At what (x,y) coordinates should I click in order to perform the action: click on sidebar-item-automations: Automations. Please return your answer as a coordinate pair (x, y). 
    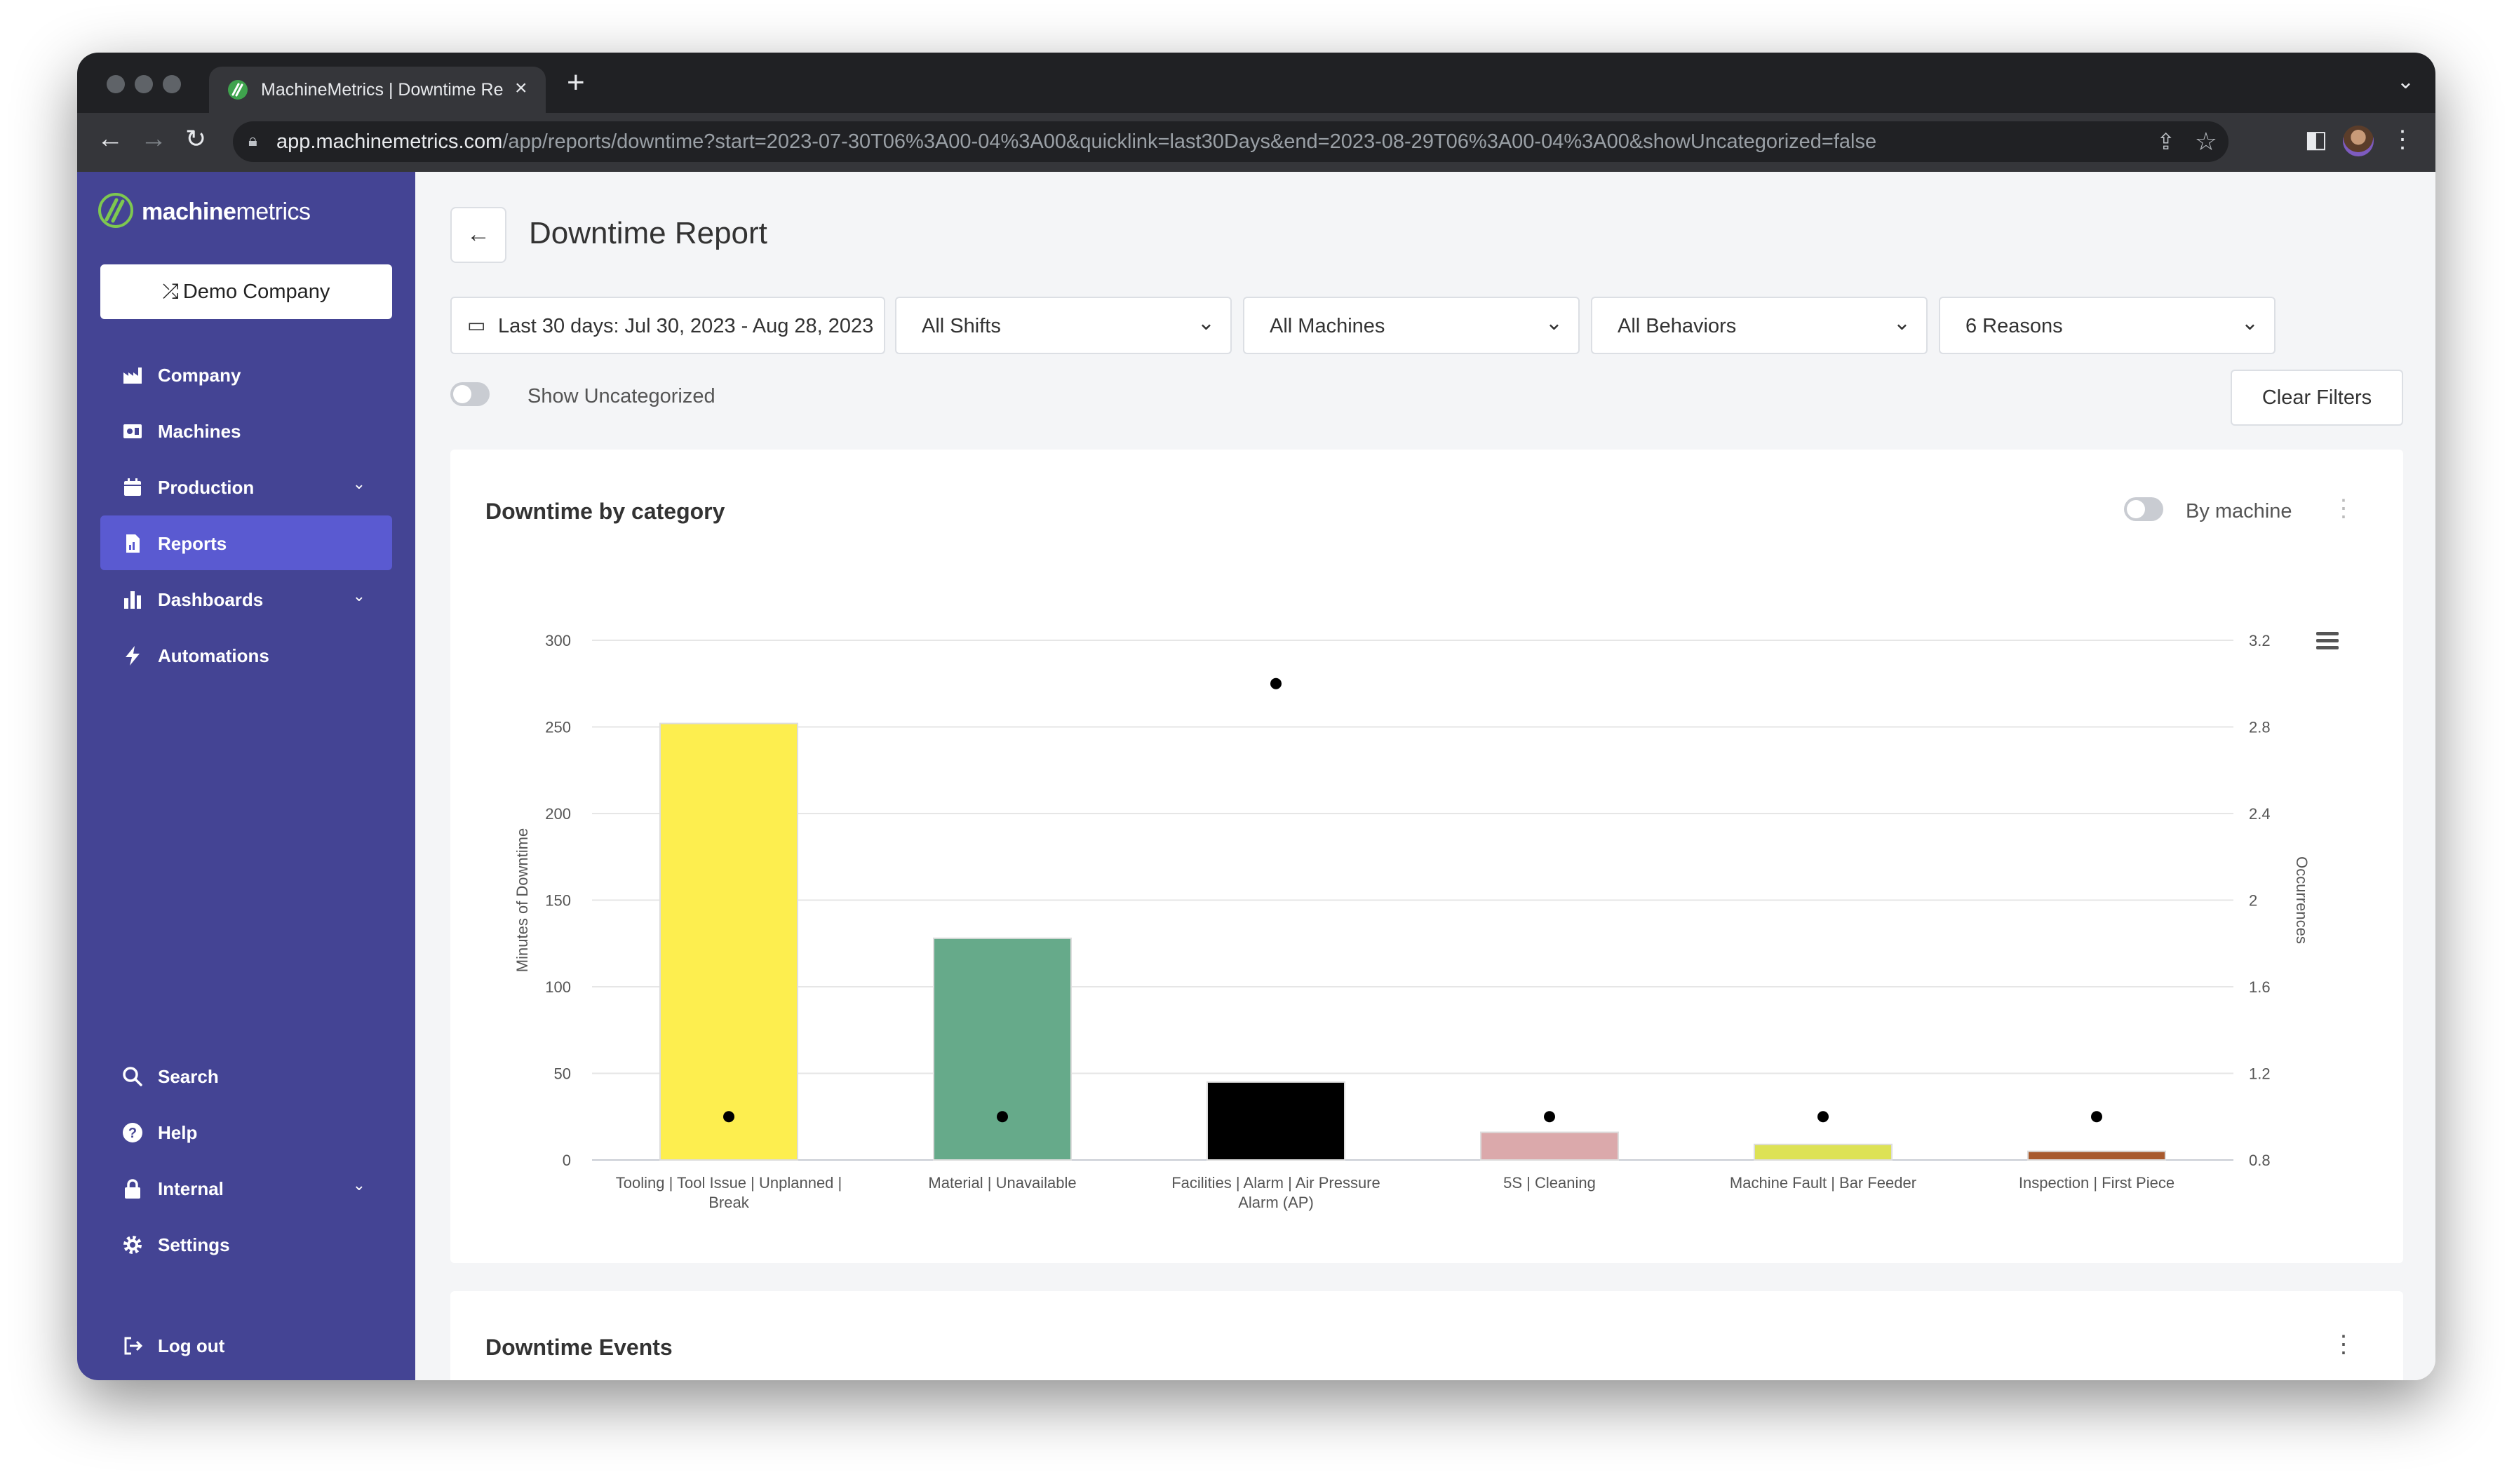
    Looking at the image, I should click on (246, 655).